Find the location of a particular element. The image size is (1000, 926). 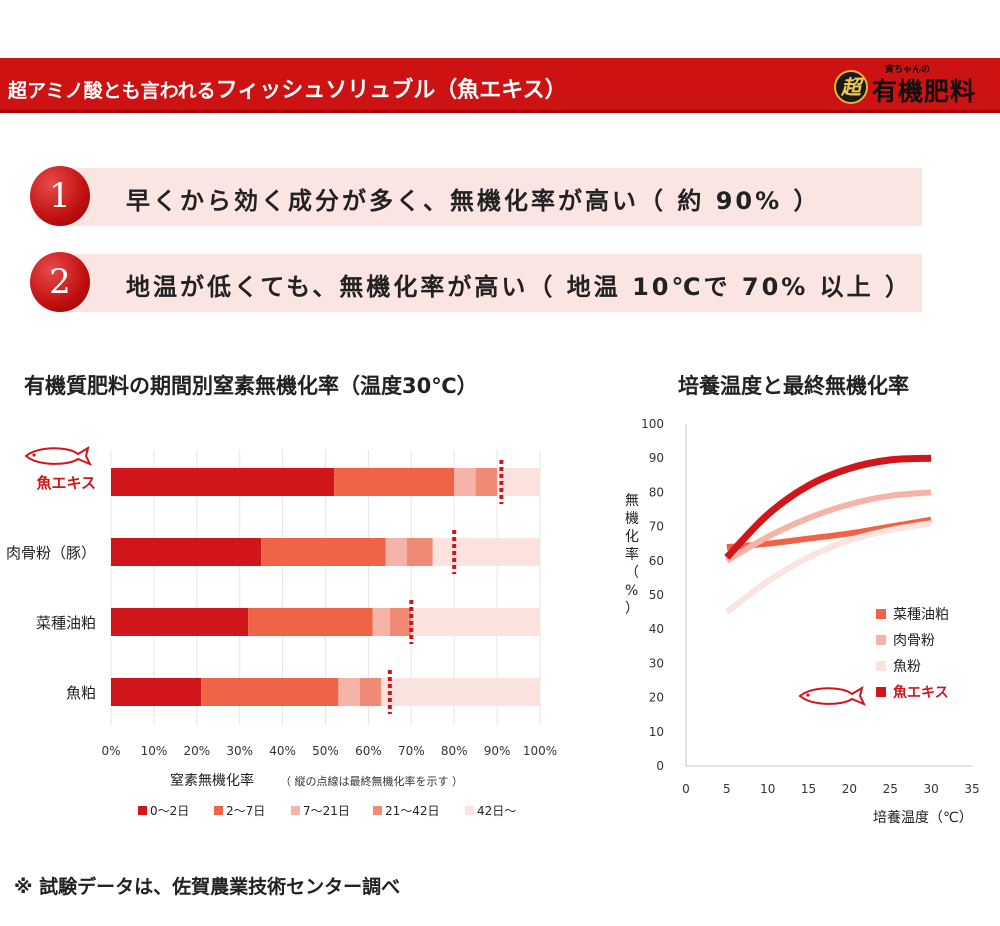

point-2: 2 地温が低くても、無機化率が高い（ 地温 10℃で 70% 以上 ） is located at coordinates (476, 282).